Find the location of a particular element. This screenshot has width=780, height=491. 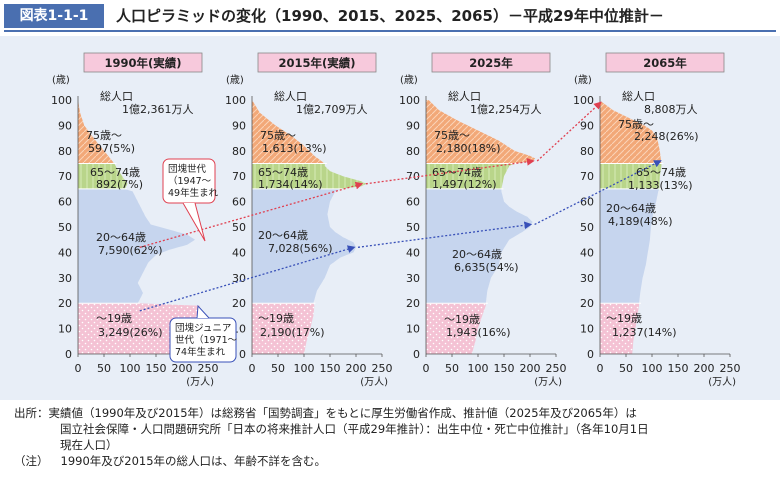

baby-boomer-callout-text: （1947～ is located at coordinates (190, 181).